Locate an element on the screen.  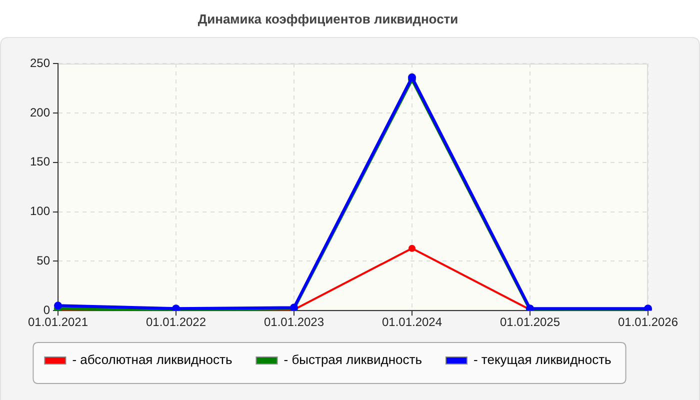
legend-label: - абсолютная ликвидность is located at coordinates (152, 360).